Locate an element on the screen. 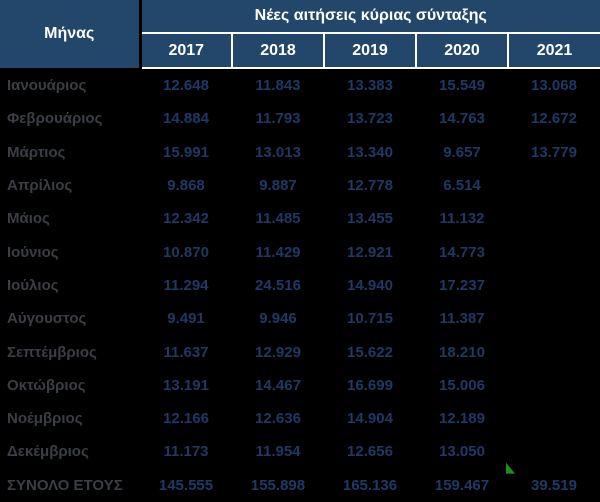  table-row: Νοέμβριος 12.166 12.636 14.904 12.189 is located at coordinates (300, 418).